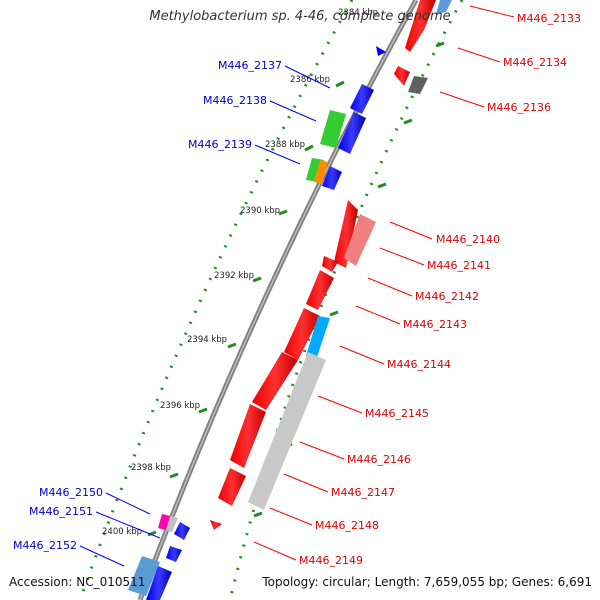 Image resolution: width=600 pixels, height=600 pixels. I want to click on gene-2151-blue, so click(174, 554).